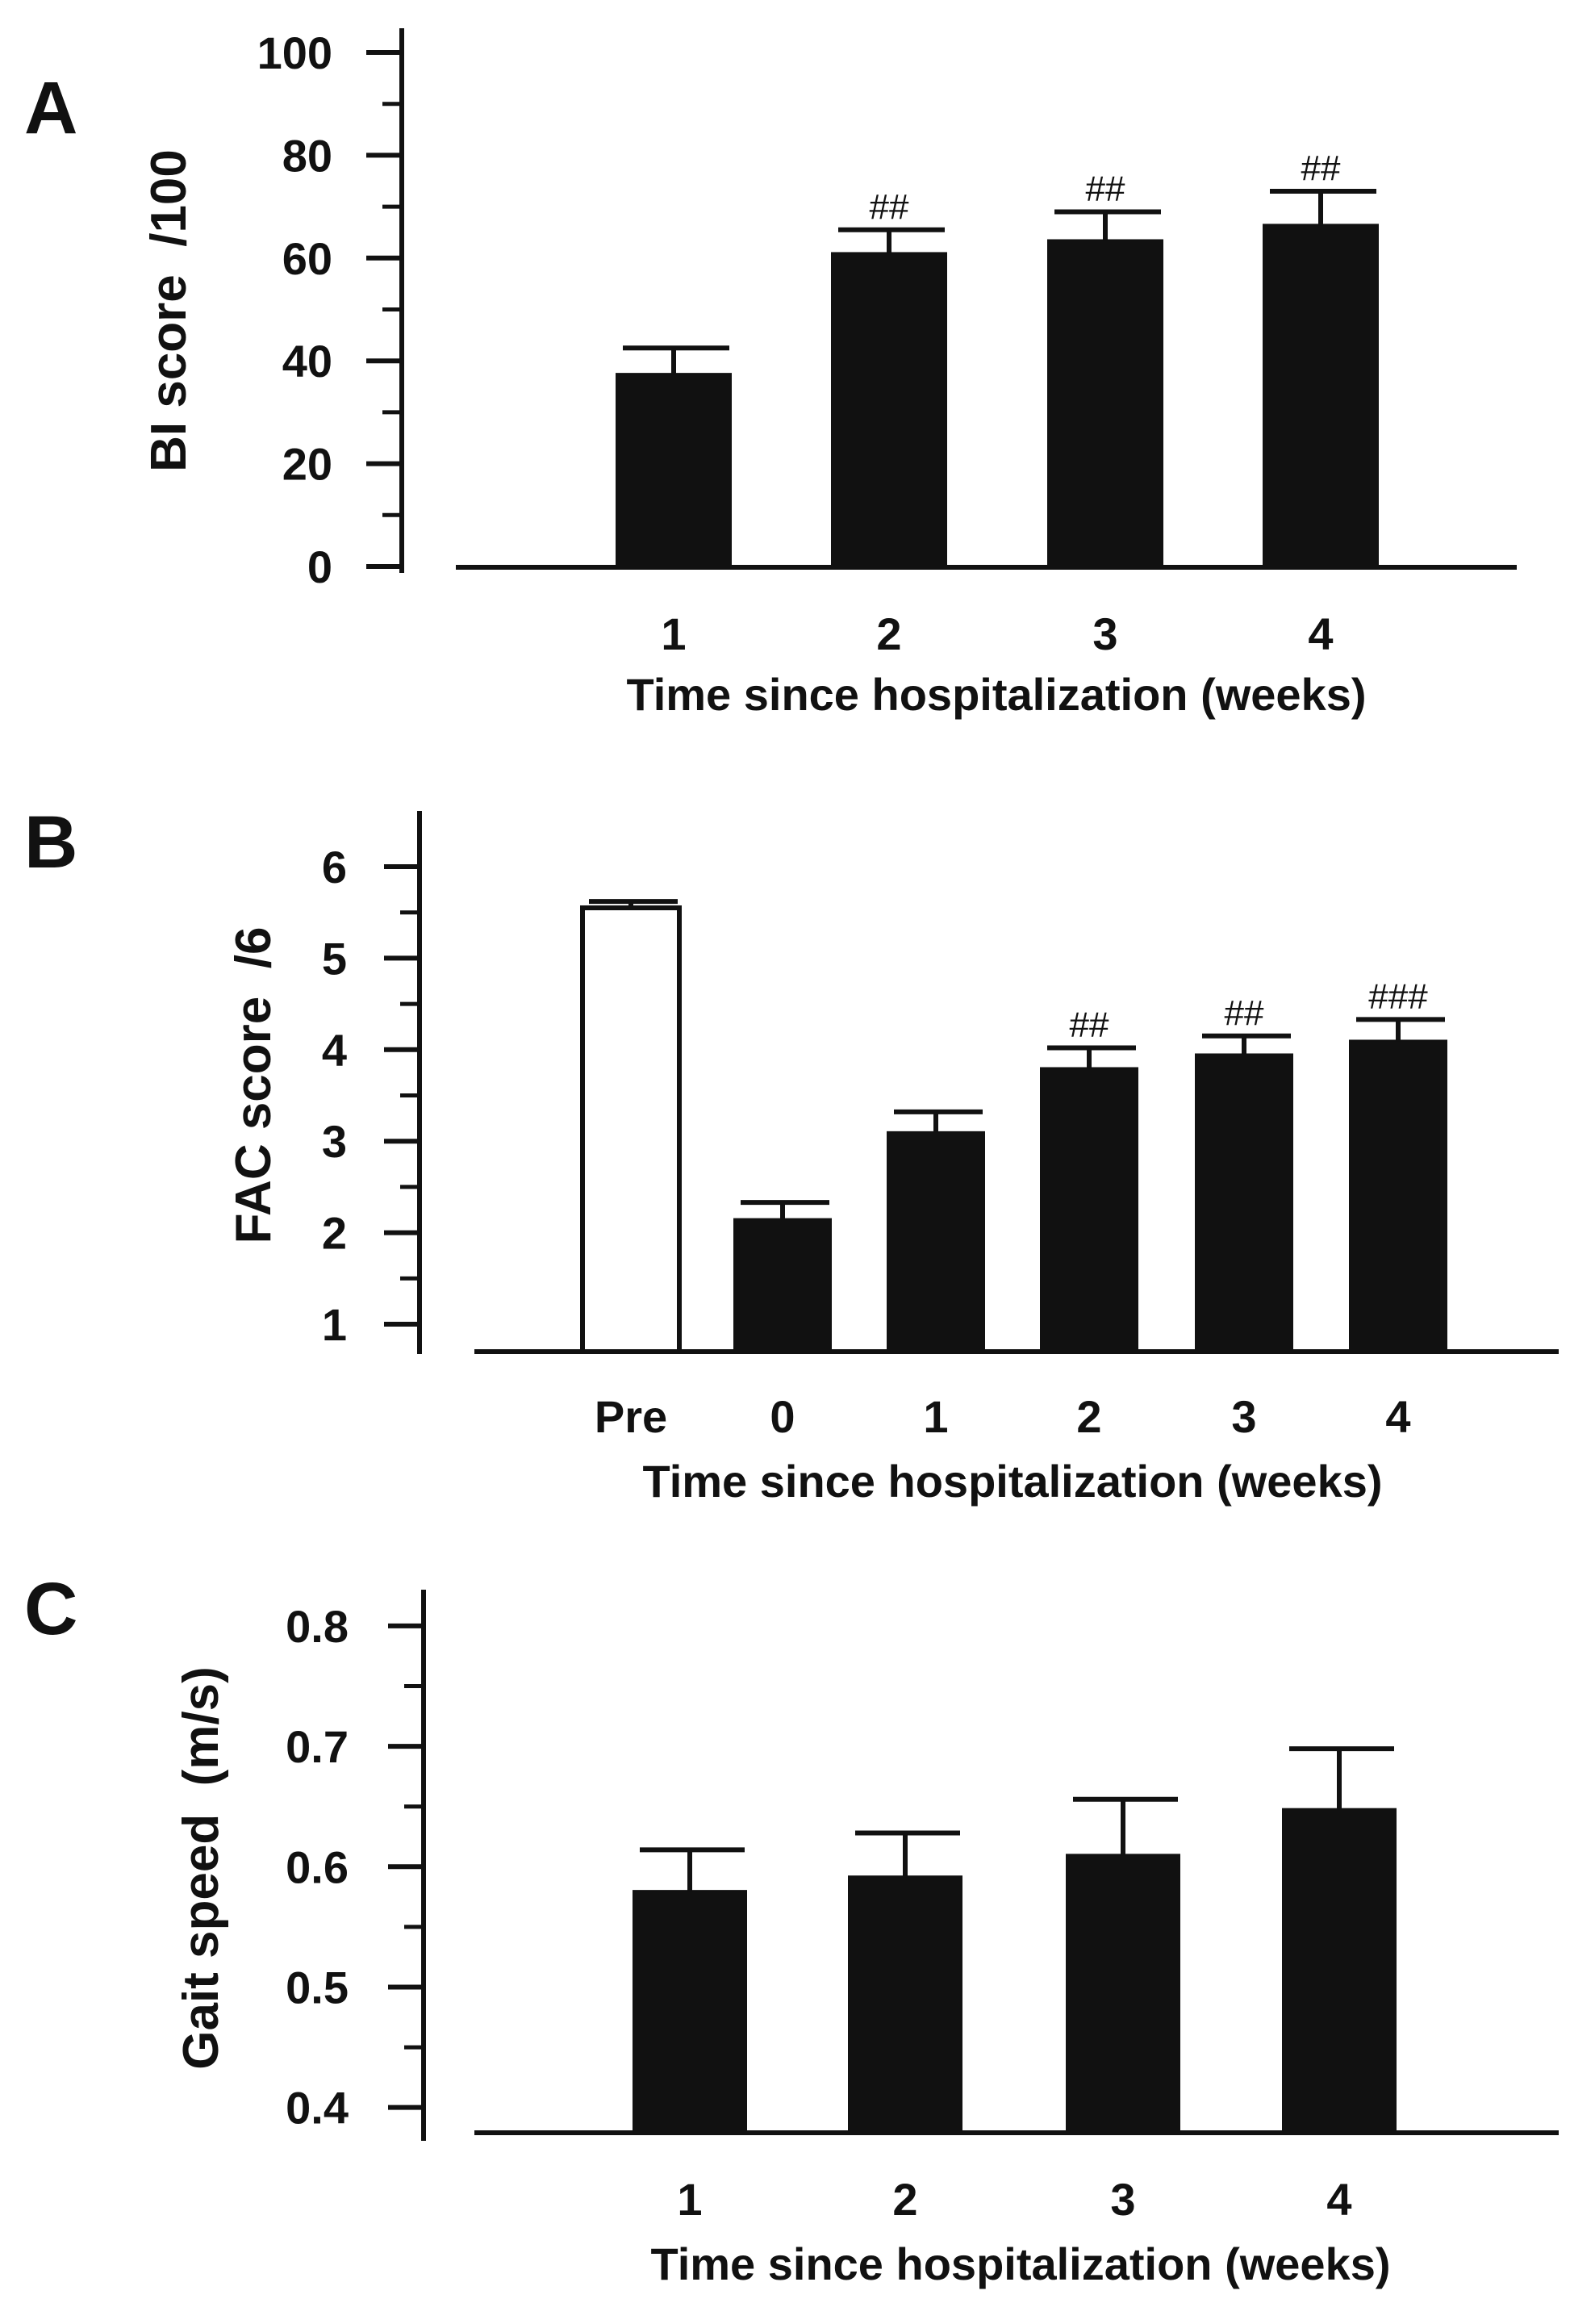 The image size is (1595, 2324). What do you see at coordinates (50, 843) in the screenshot?
I see `panel-label: B` at bounding box center [50, 843].